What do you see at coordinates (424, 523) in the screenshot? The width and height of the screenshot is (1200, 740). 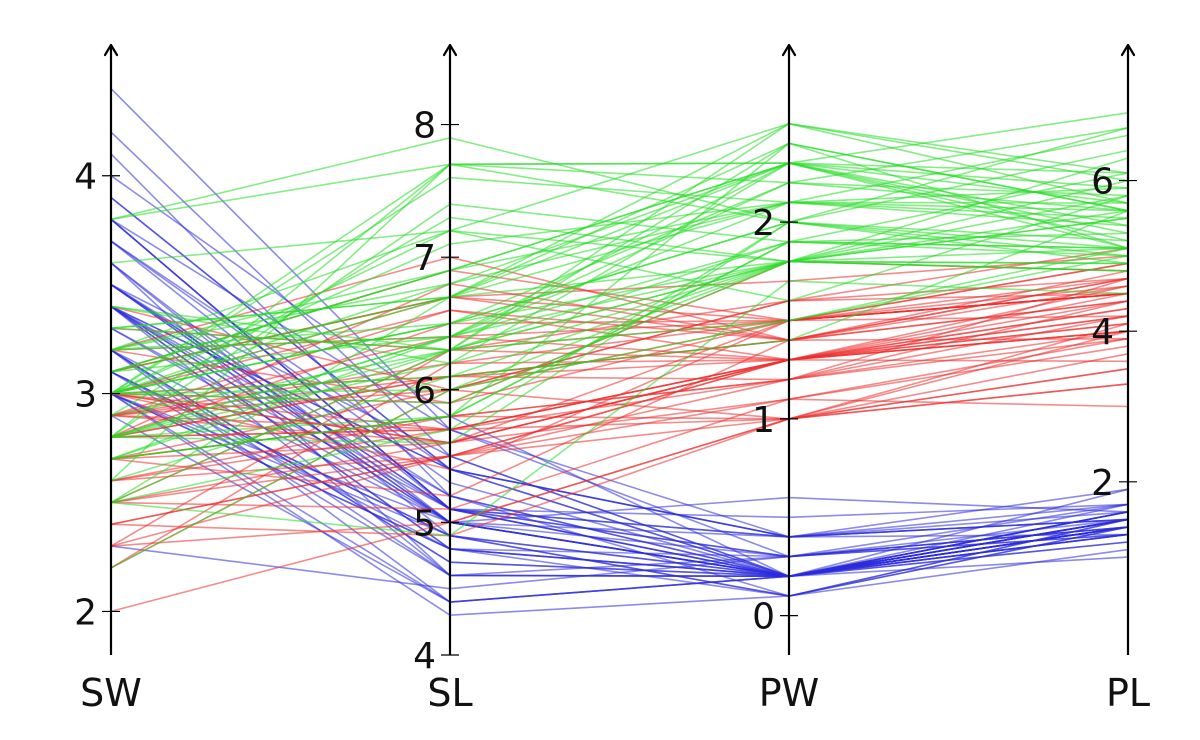 I see `tick-label-sl-1: 5` at bounding box center [424, 523].